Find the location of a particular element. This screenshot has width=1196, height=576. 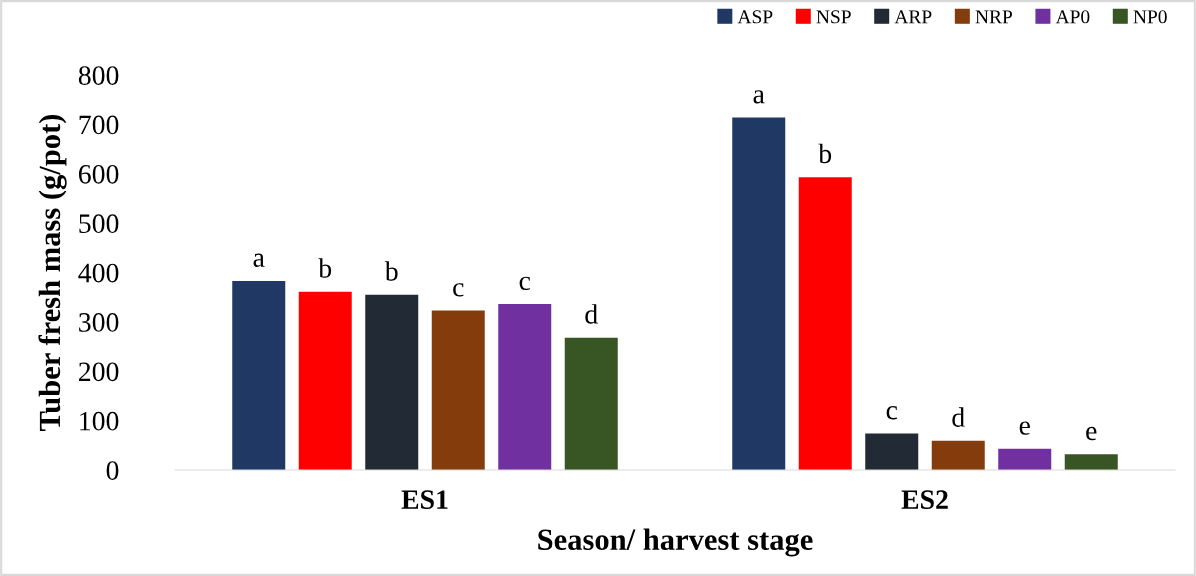

legend-label: NRP is located at coordinates (994, 17).